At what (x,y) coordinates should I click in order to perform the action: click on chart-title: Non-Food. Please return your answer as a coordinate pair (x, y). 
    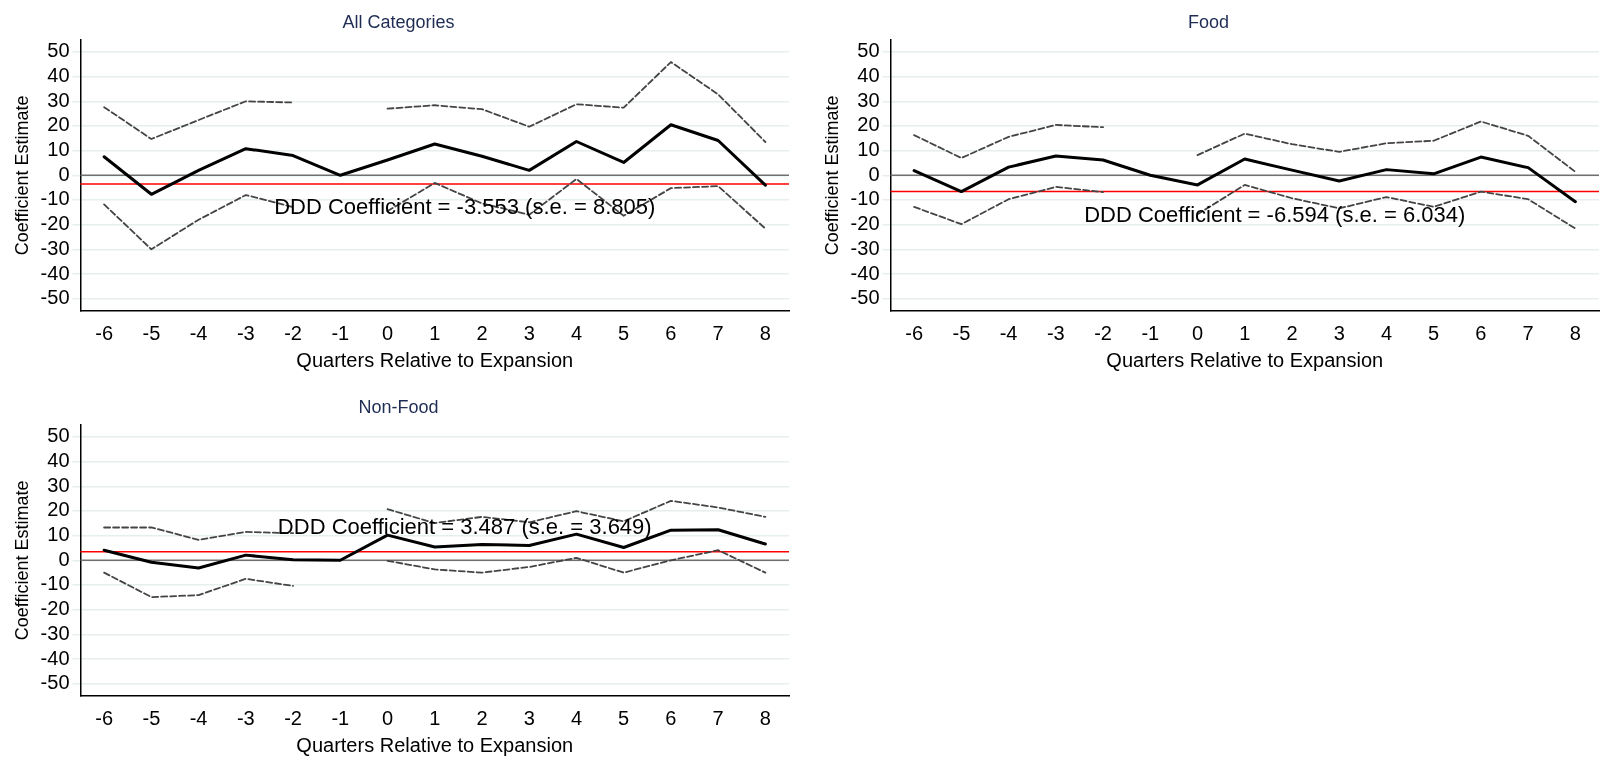
    Looking at the image, I should click on (398, 406).